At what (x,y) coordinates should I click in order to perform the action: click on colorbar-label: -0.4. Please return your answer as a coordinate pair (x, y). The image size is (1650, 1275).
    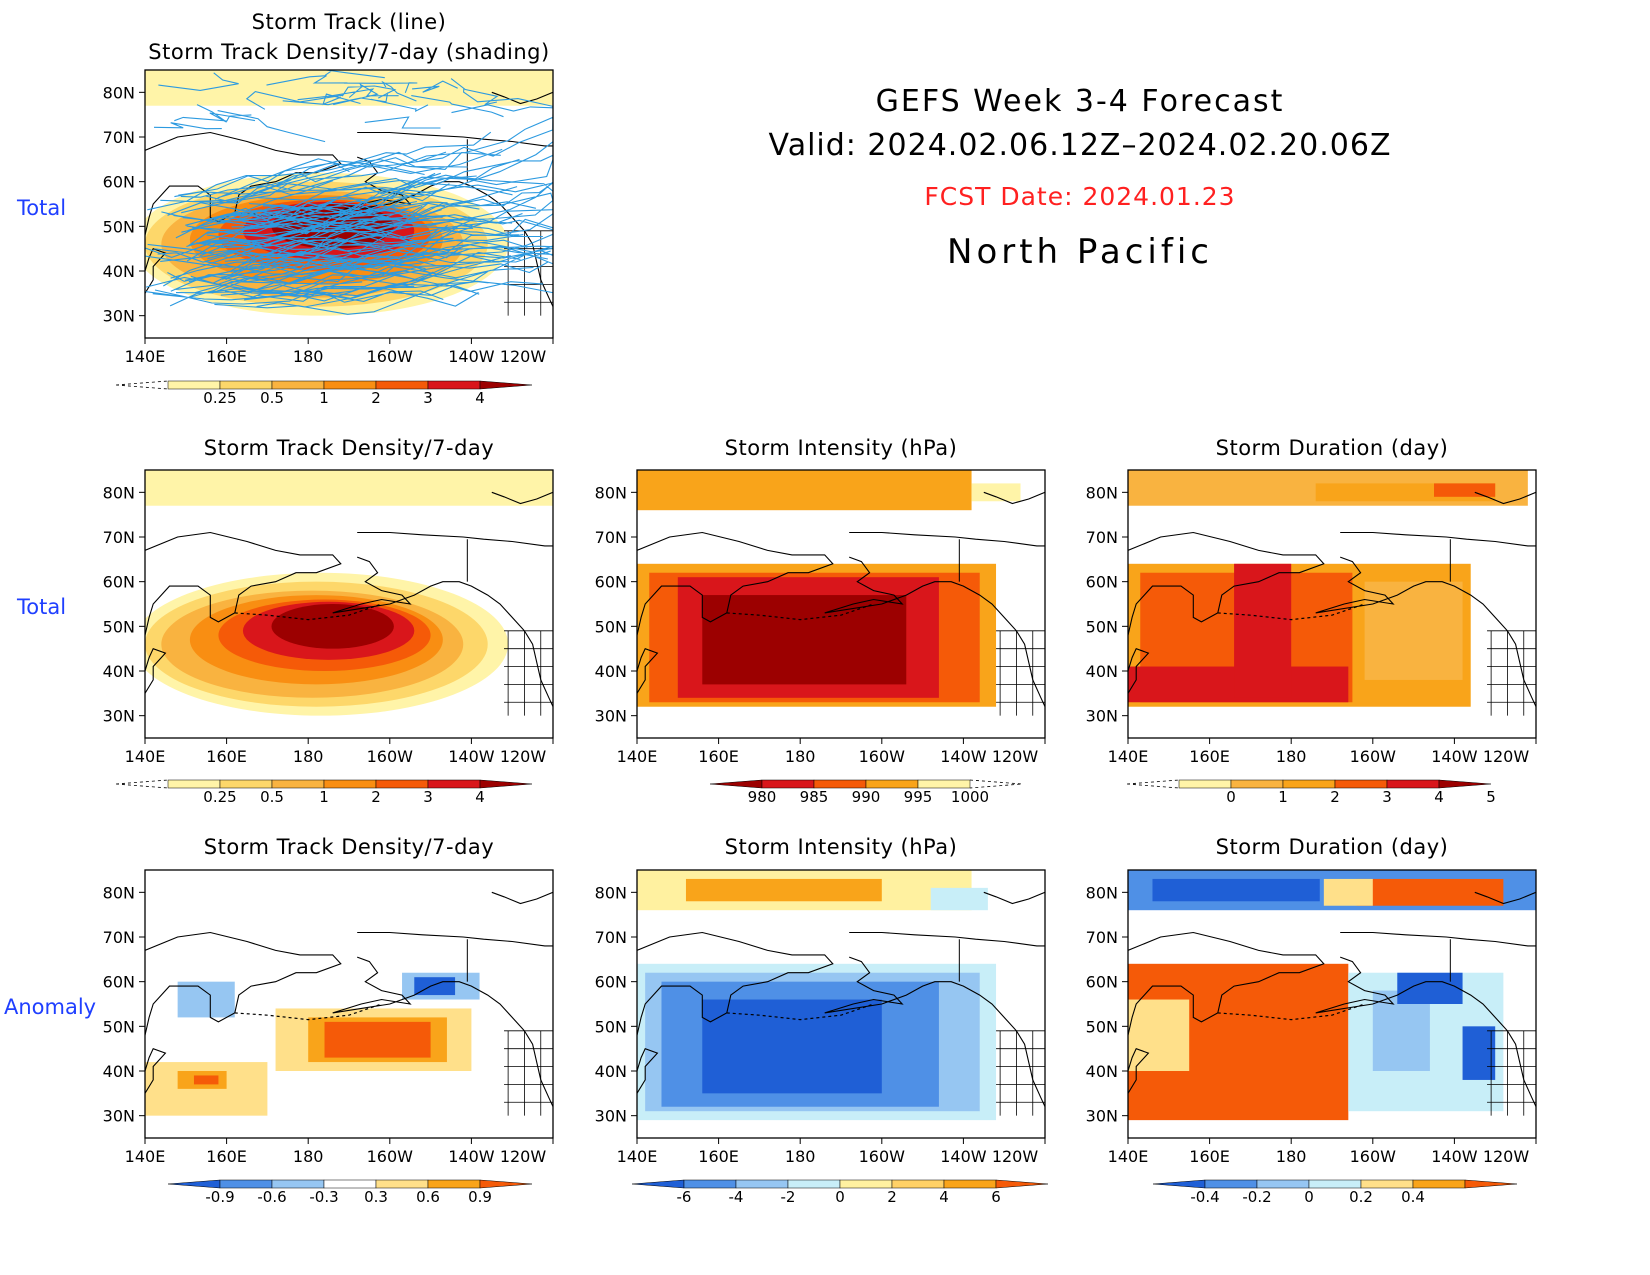
    Looking at the image, I should click on (1204, 1197).